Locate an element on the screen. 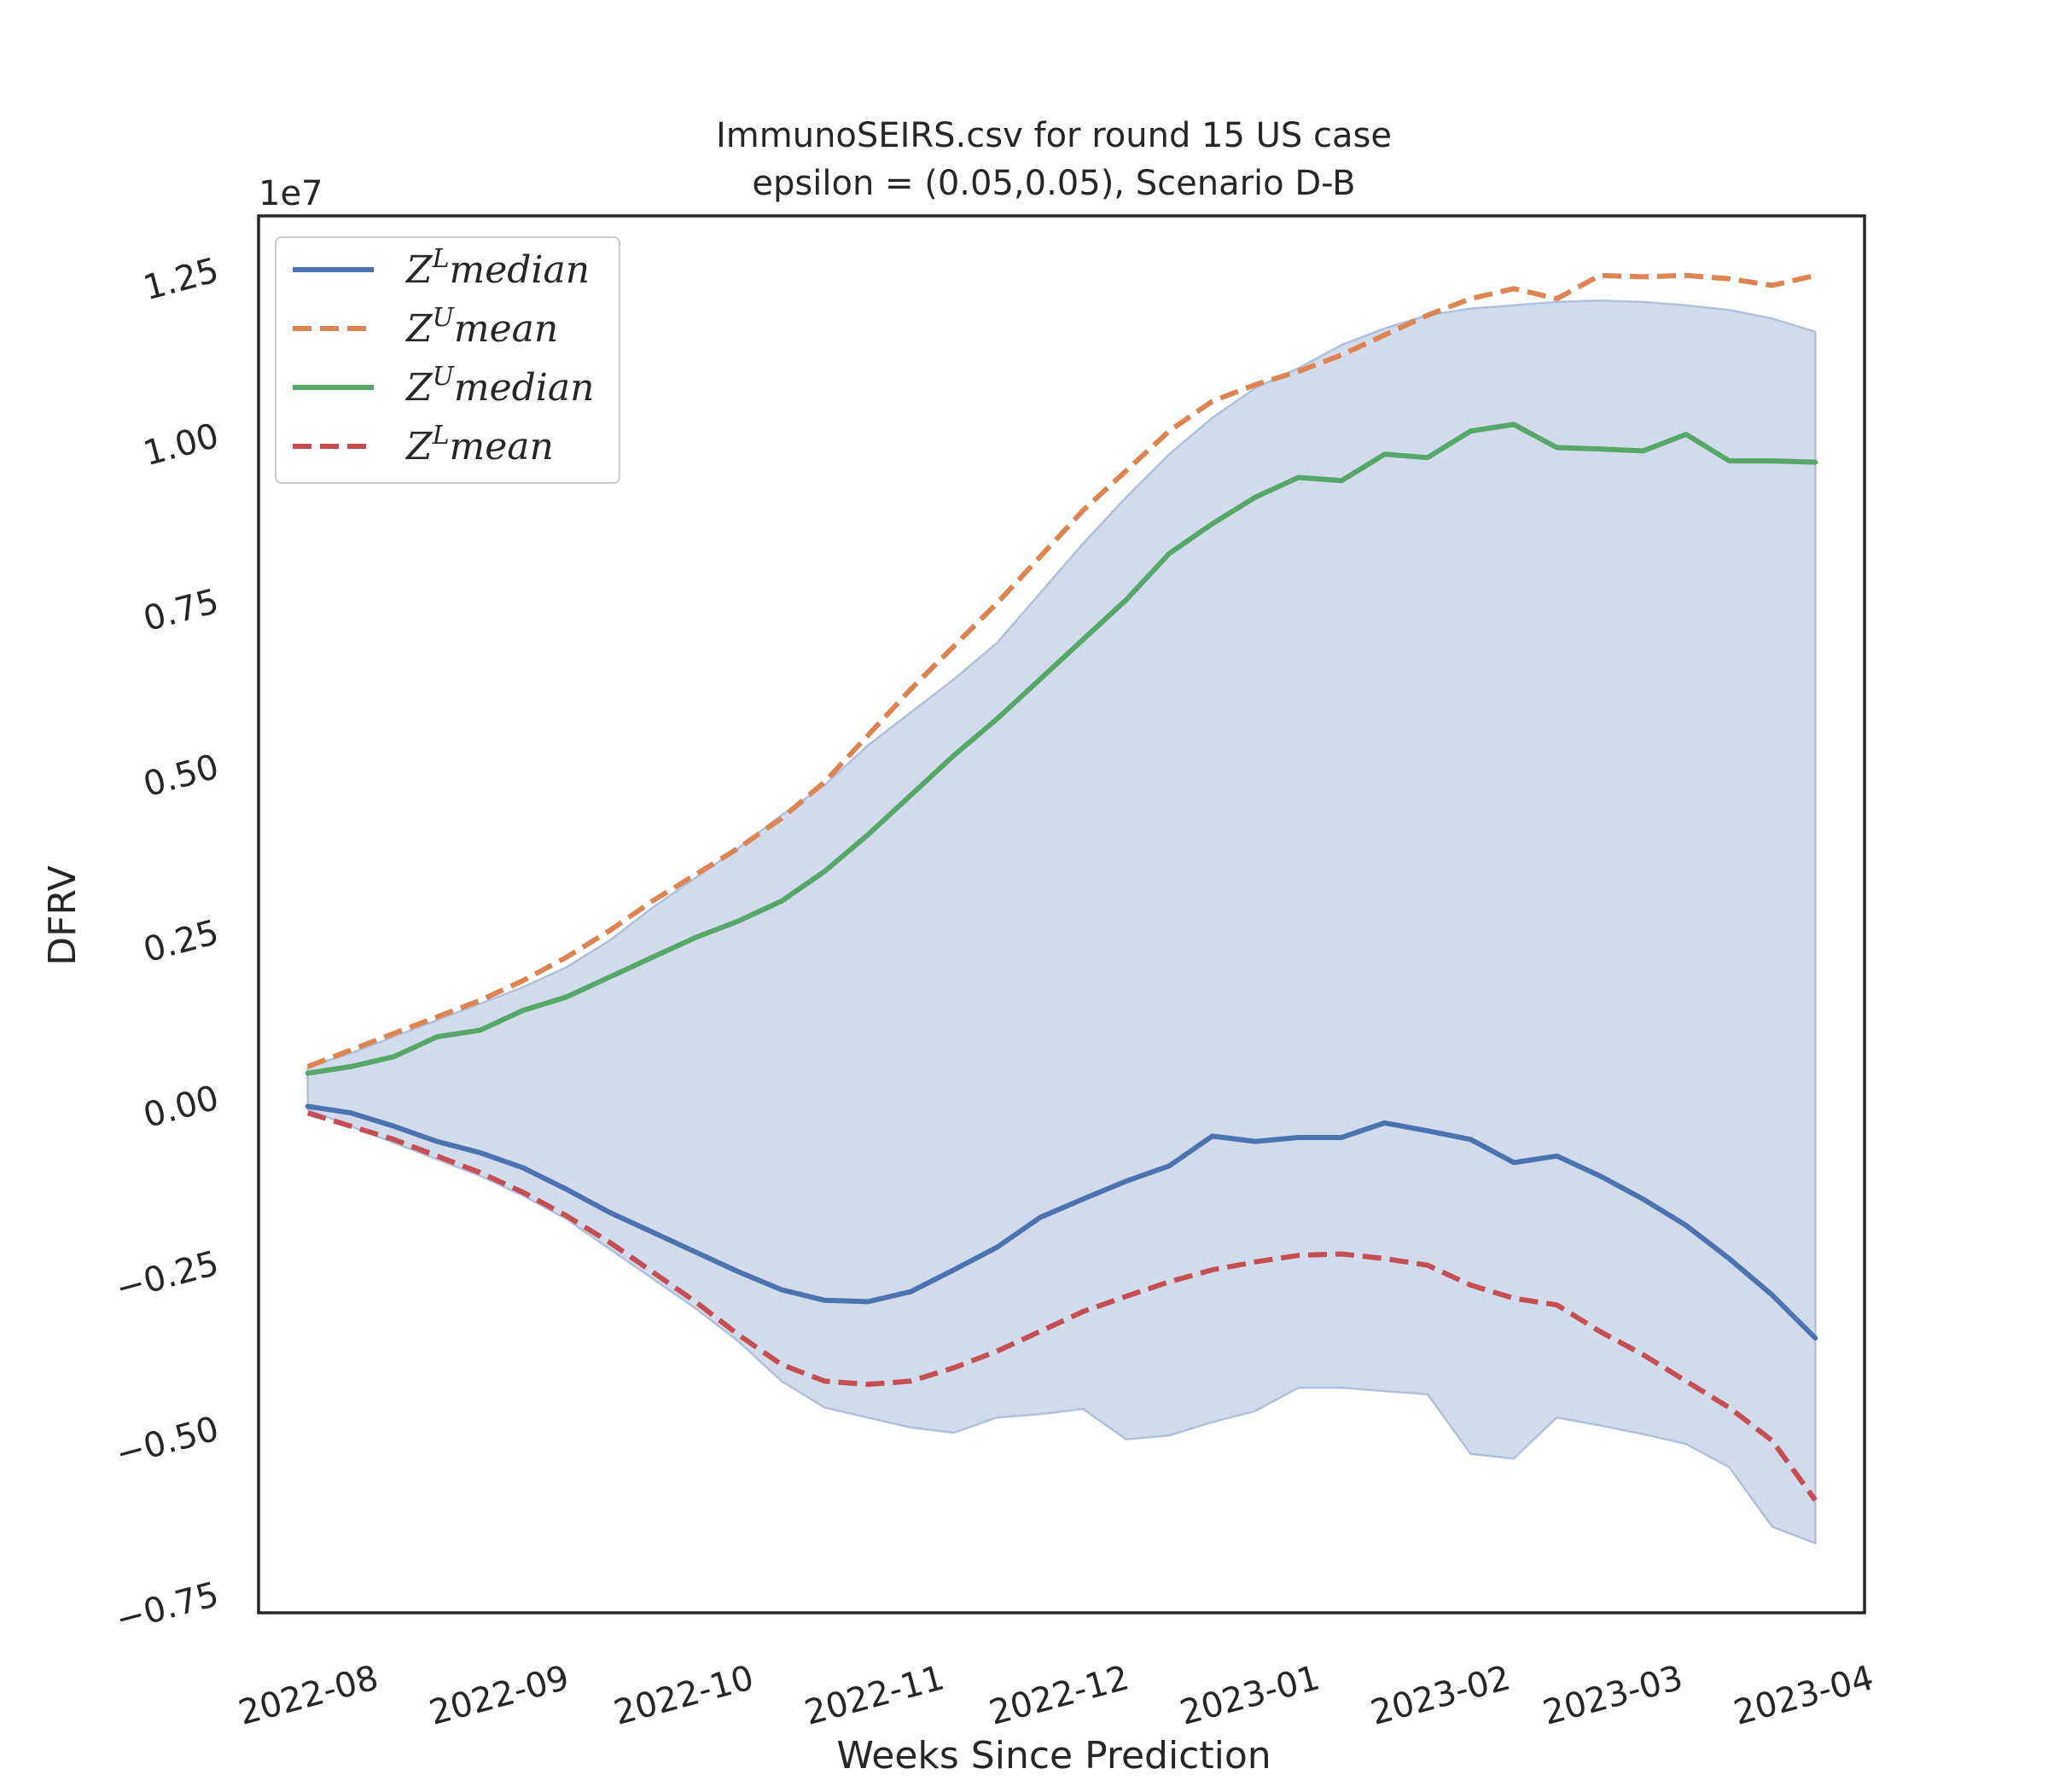 This screenshot has height=1792, width=2048. legend-label-3: ZUmedian is located at coordinates (499, 386).